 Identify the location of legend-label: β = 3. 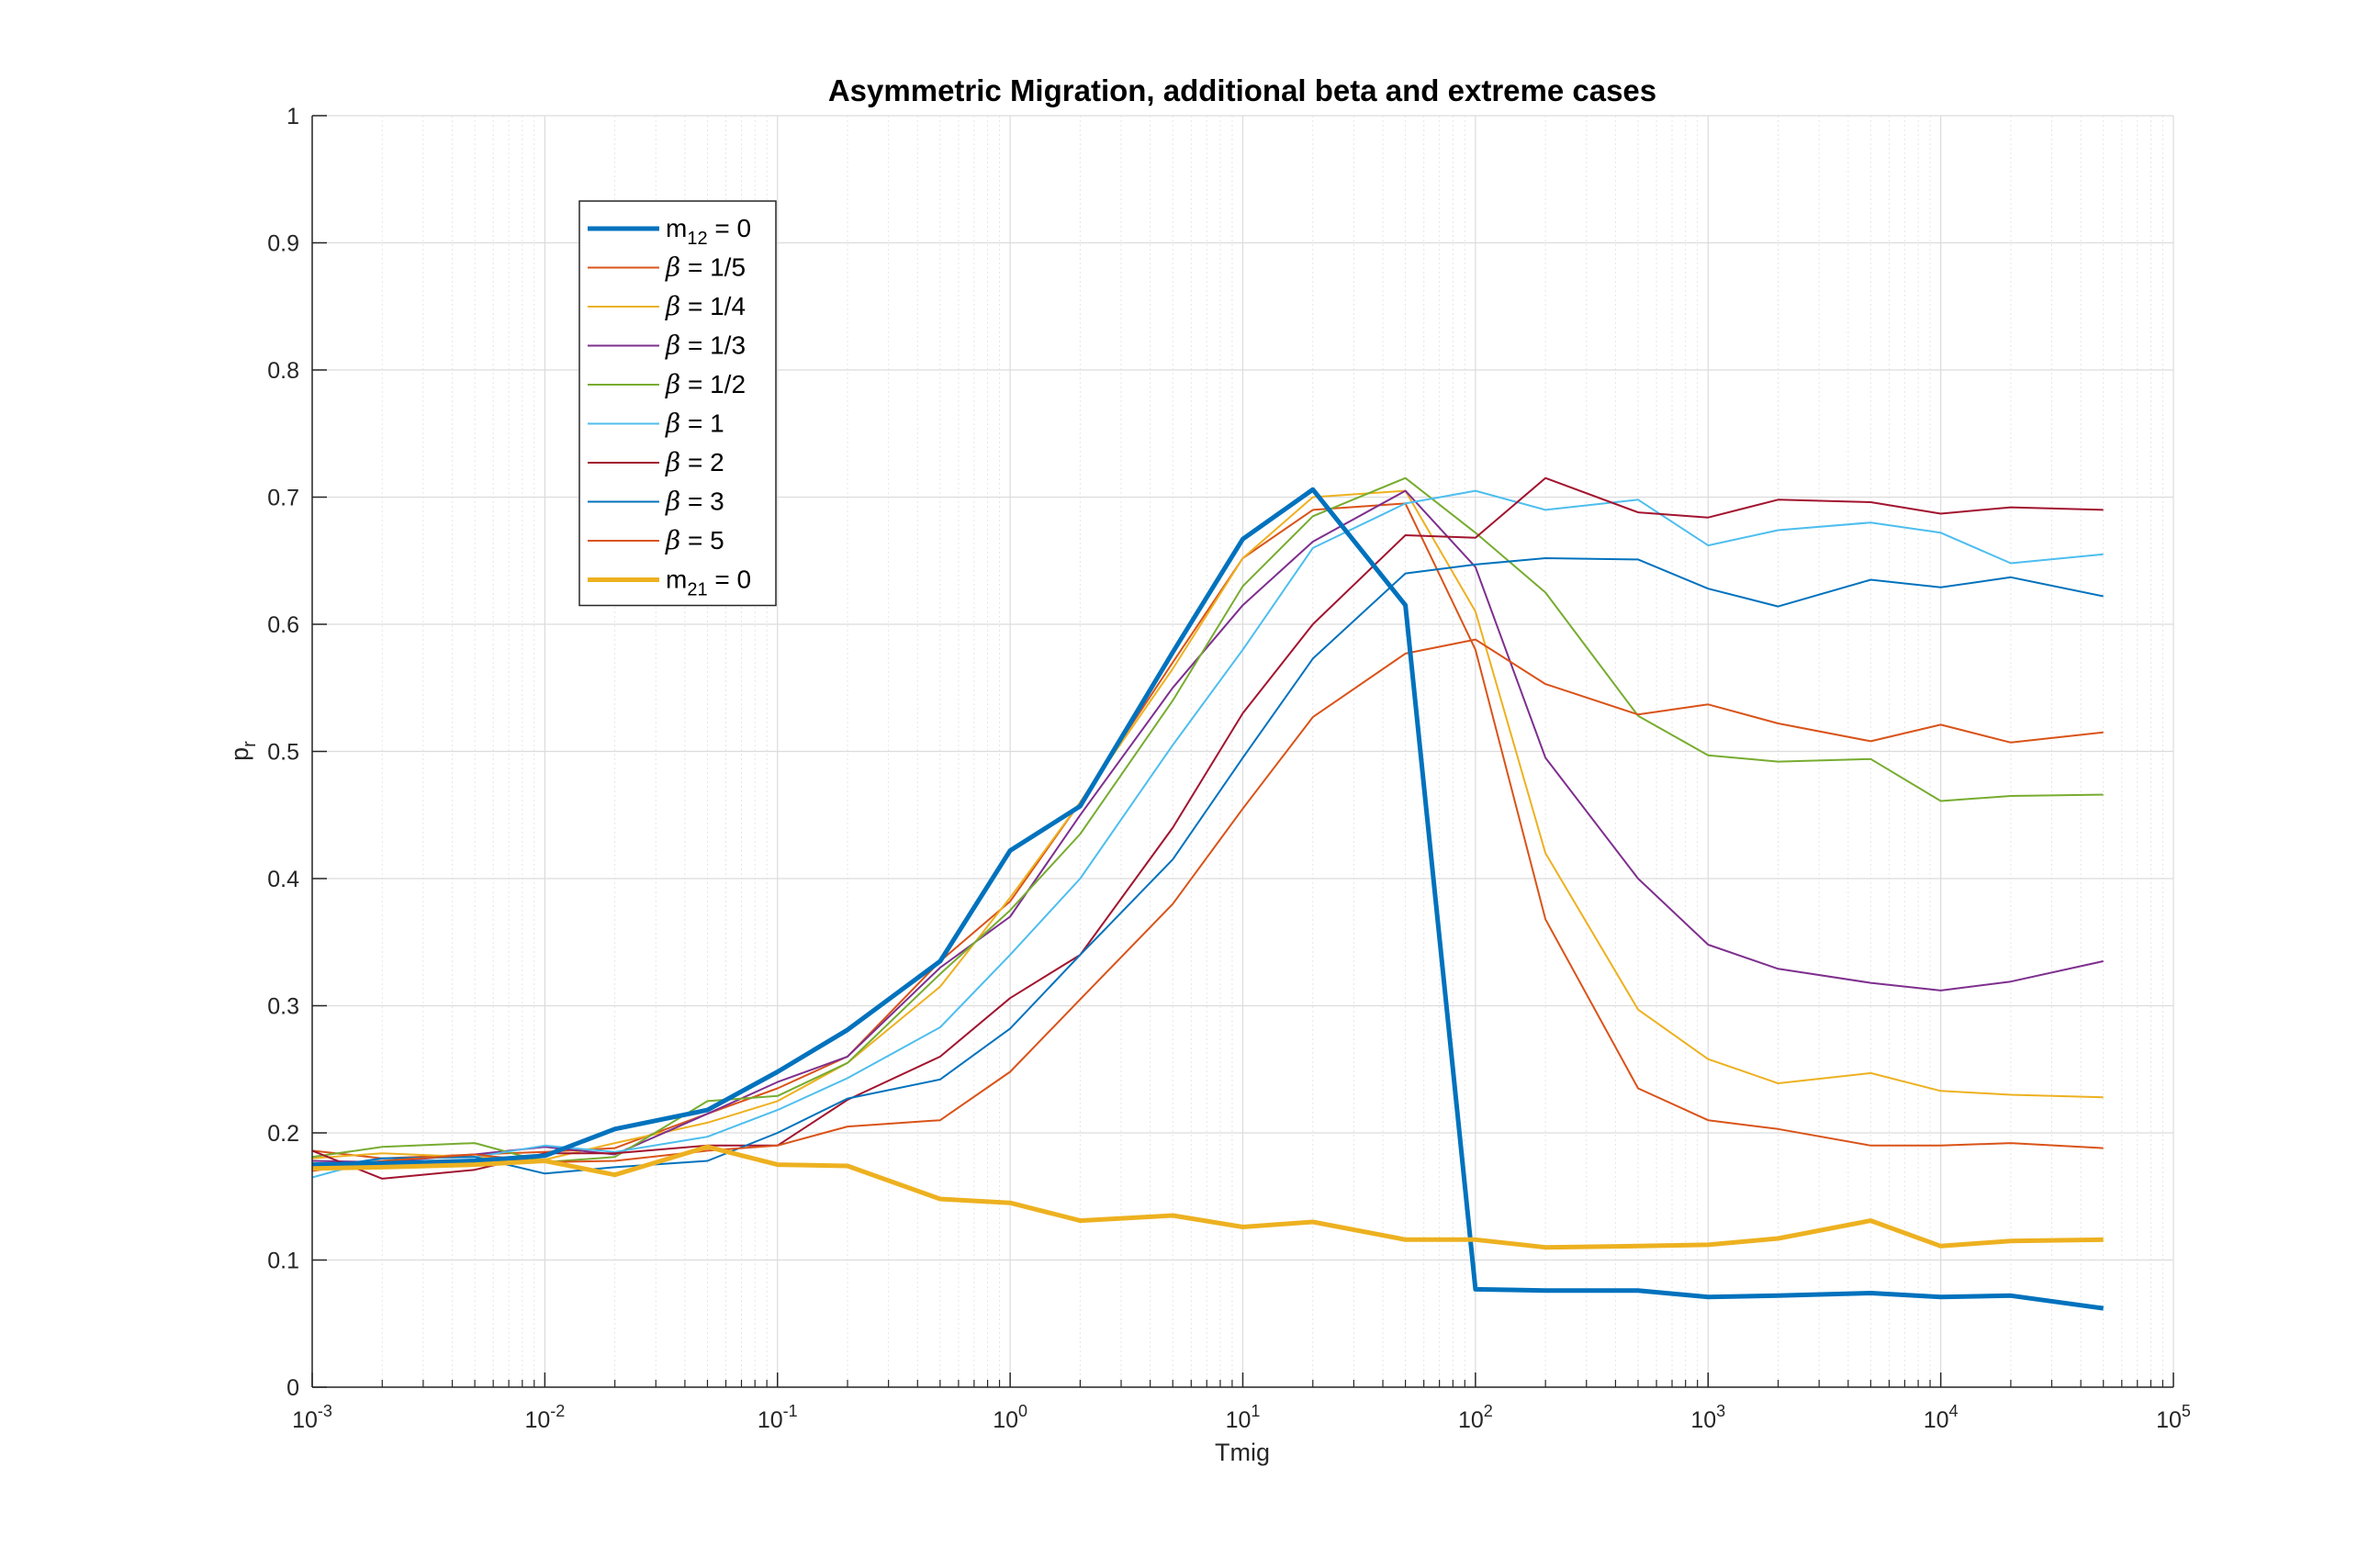
(694, 502).